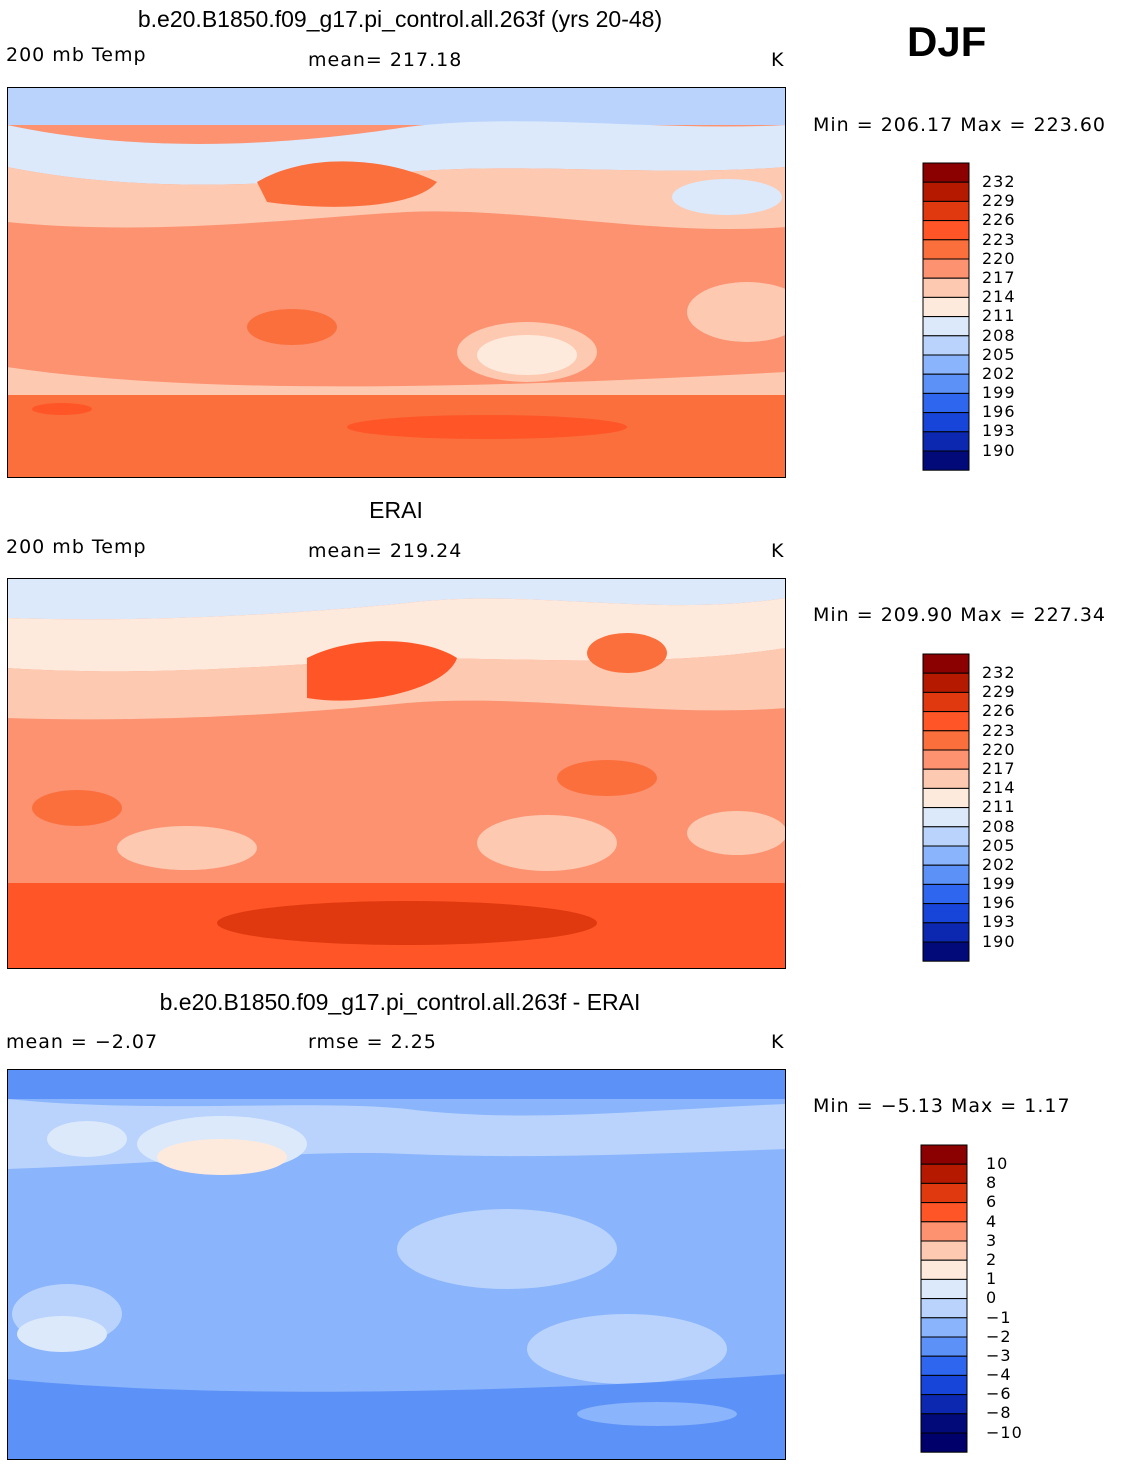  What do you see at coordinates (407, 923) in the screenshot?
I see `south-core` at bounding box center [407, 923].